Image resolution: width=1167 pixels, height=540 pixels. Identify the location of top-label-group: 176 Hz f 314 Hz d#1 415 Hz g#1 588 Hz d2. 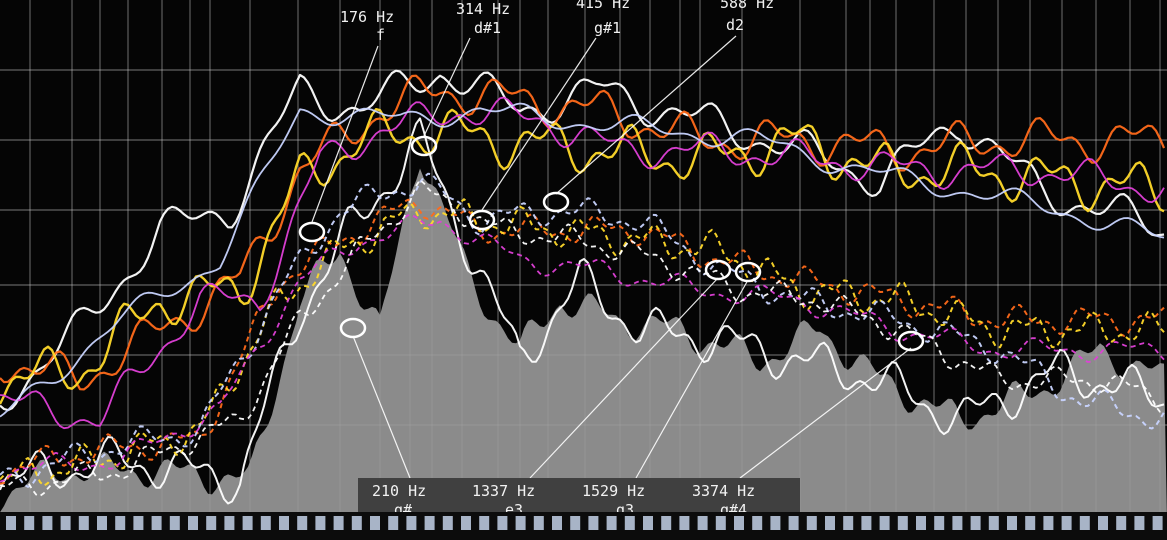
(557, 22).